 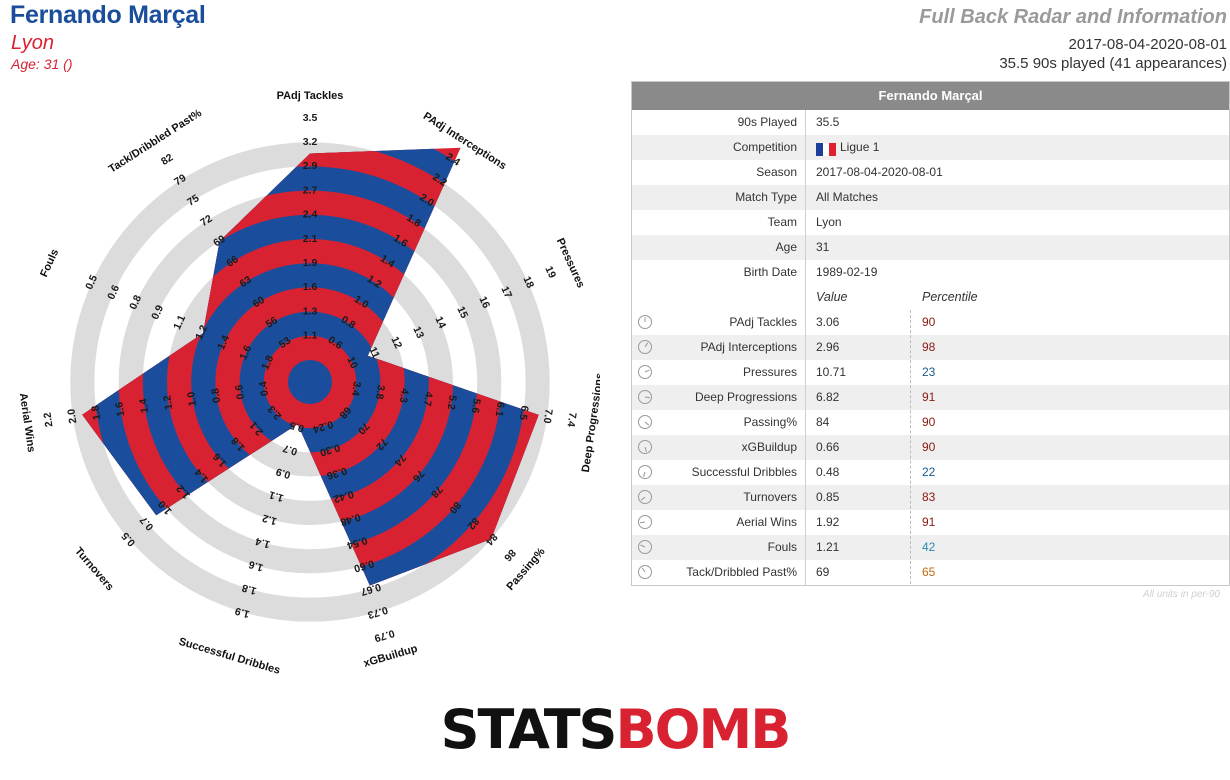 What do you see at coordinates (828, 347) in the screenshot?
I see `metric-value: 2.96` at bounding box center [828, 347].